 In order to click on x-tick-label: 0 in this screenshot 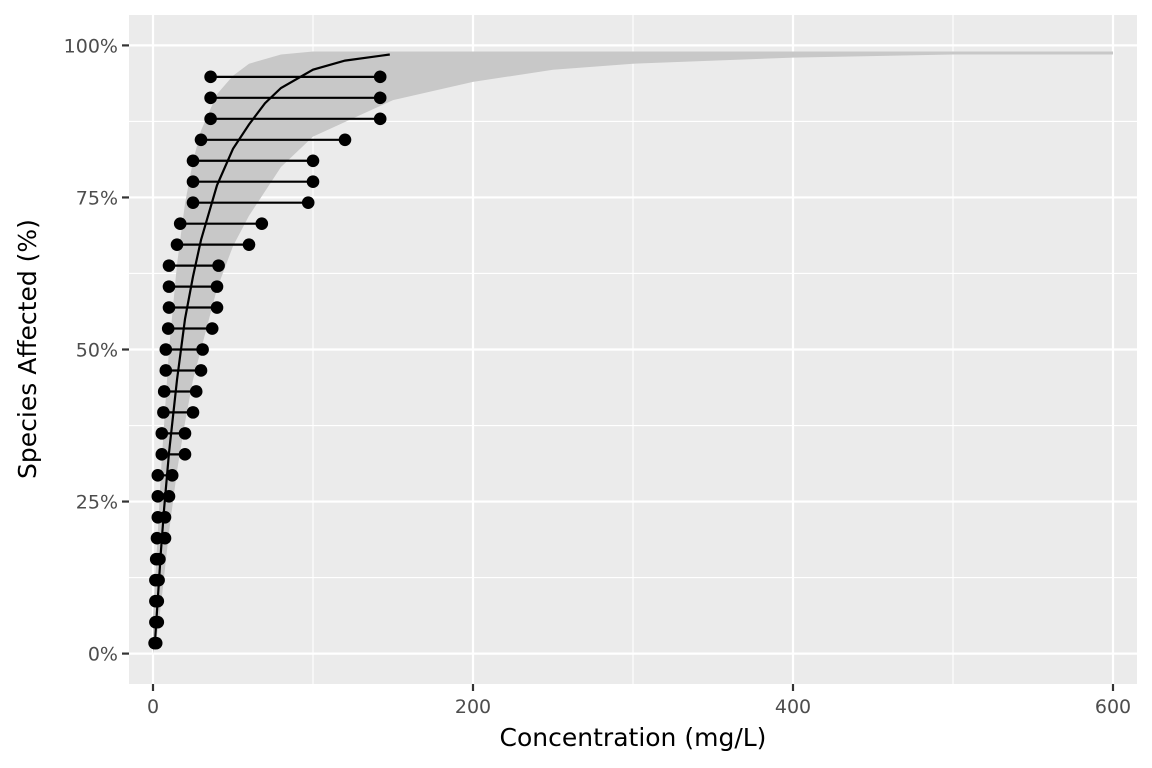, I will do `click(153, 707)`.